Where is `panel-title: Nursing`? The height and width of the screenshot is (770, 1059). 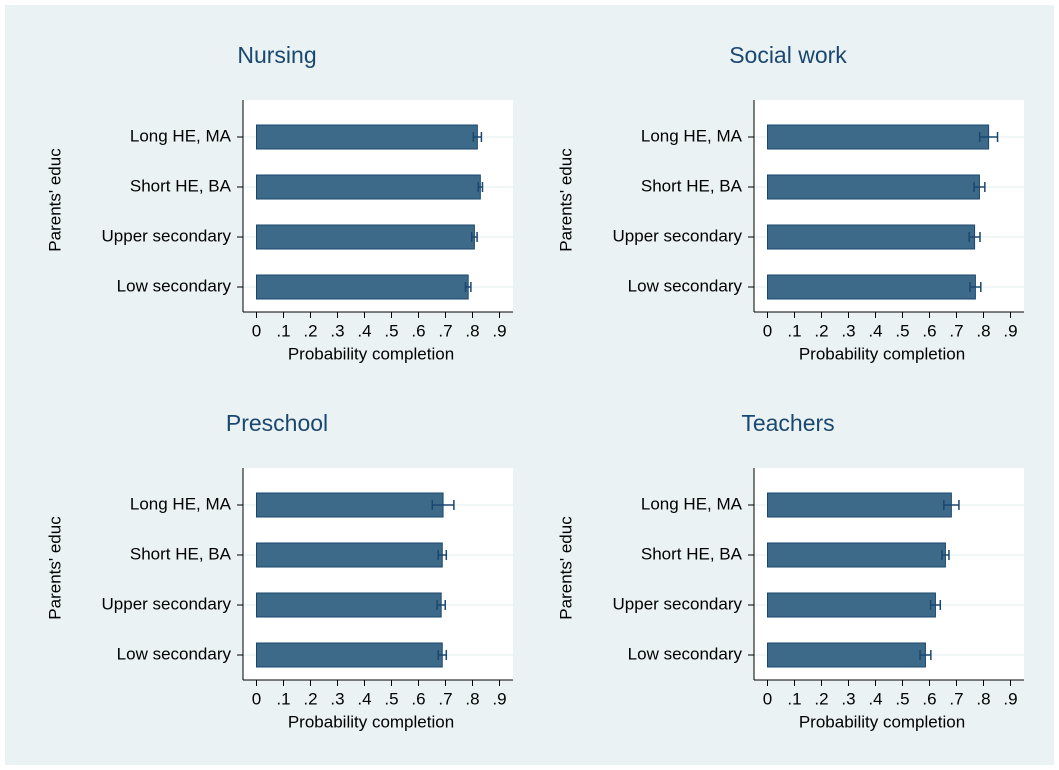
panel-title: Nursing is located at coordinates (276, 55).